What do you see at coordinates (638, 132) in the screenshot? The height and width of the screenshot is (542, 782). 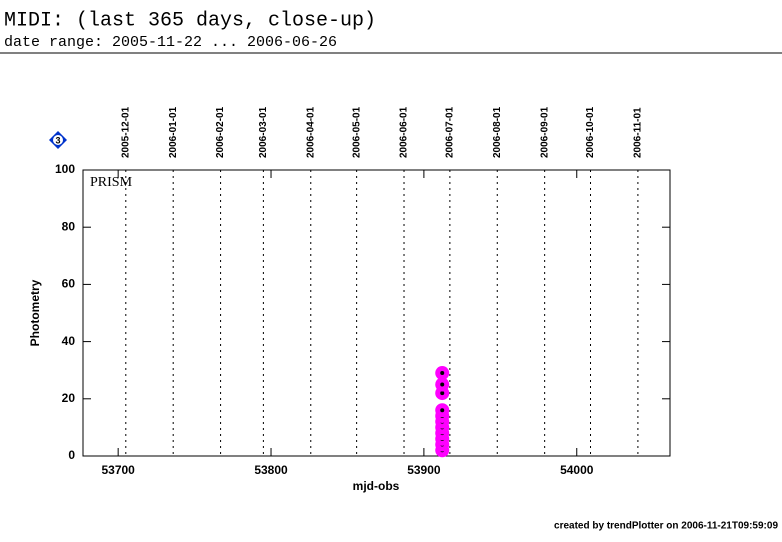 I see `date-label: 2006-11-01` at bounding box center [638, 132].